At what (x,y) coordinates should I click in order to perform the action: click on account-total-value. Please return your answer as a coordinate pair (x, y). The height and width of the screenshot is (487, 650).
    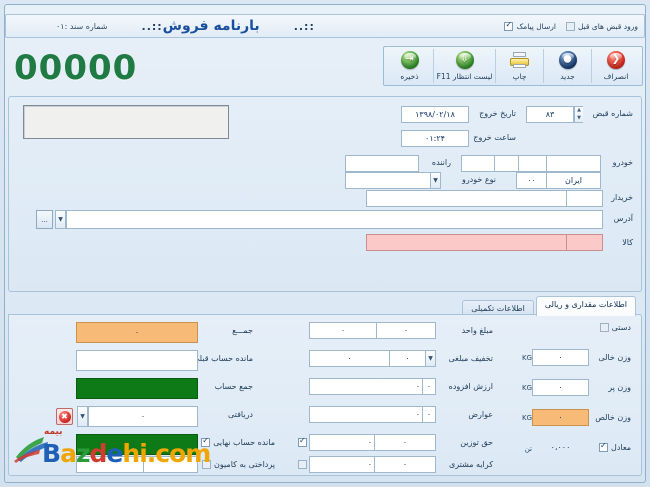
    Looking at the image, I should click on (137, 388).